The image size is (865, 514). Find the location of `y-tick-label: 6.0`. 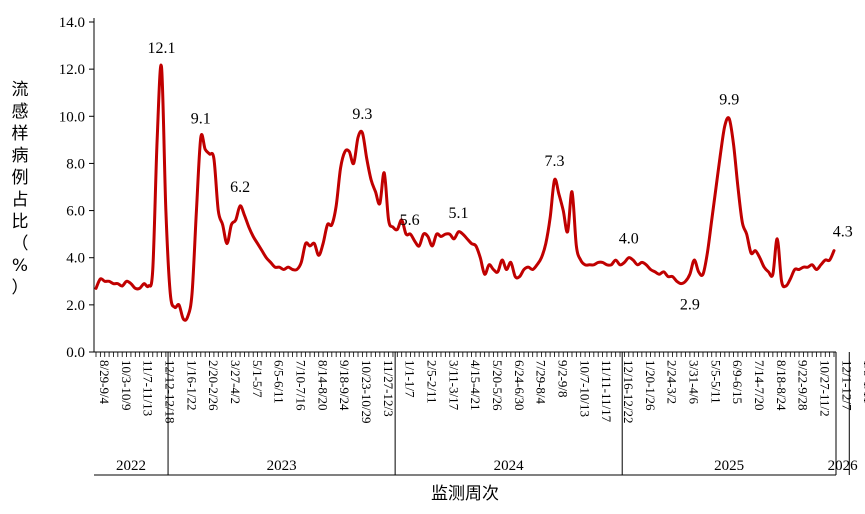

y-tick-label: 6.0 is located at coordinates (75, 212).